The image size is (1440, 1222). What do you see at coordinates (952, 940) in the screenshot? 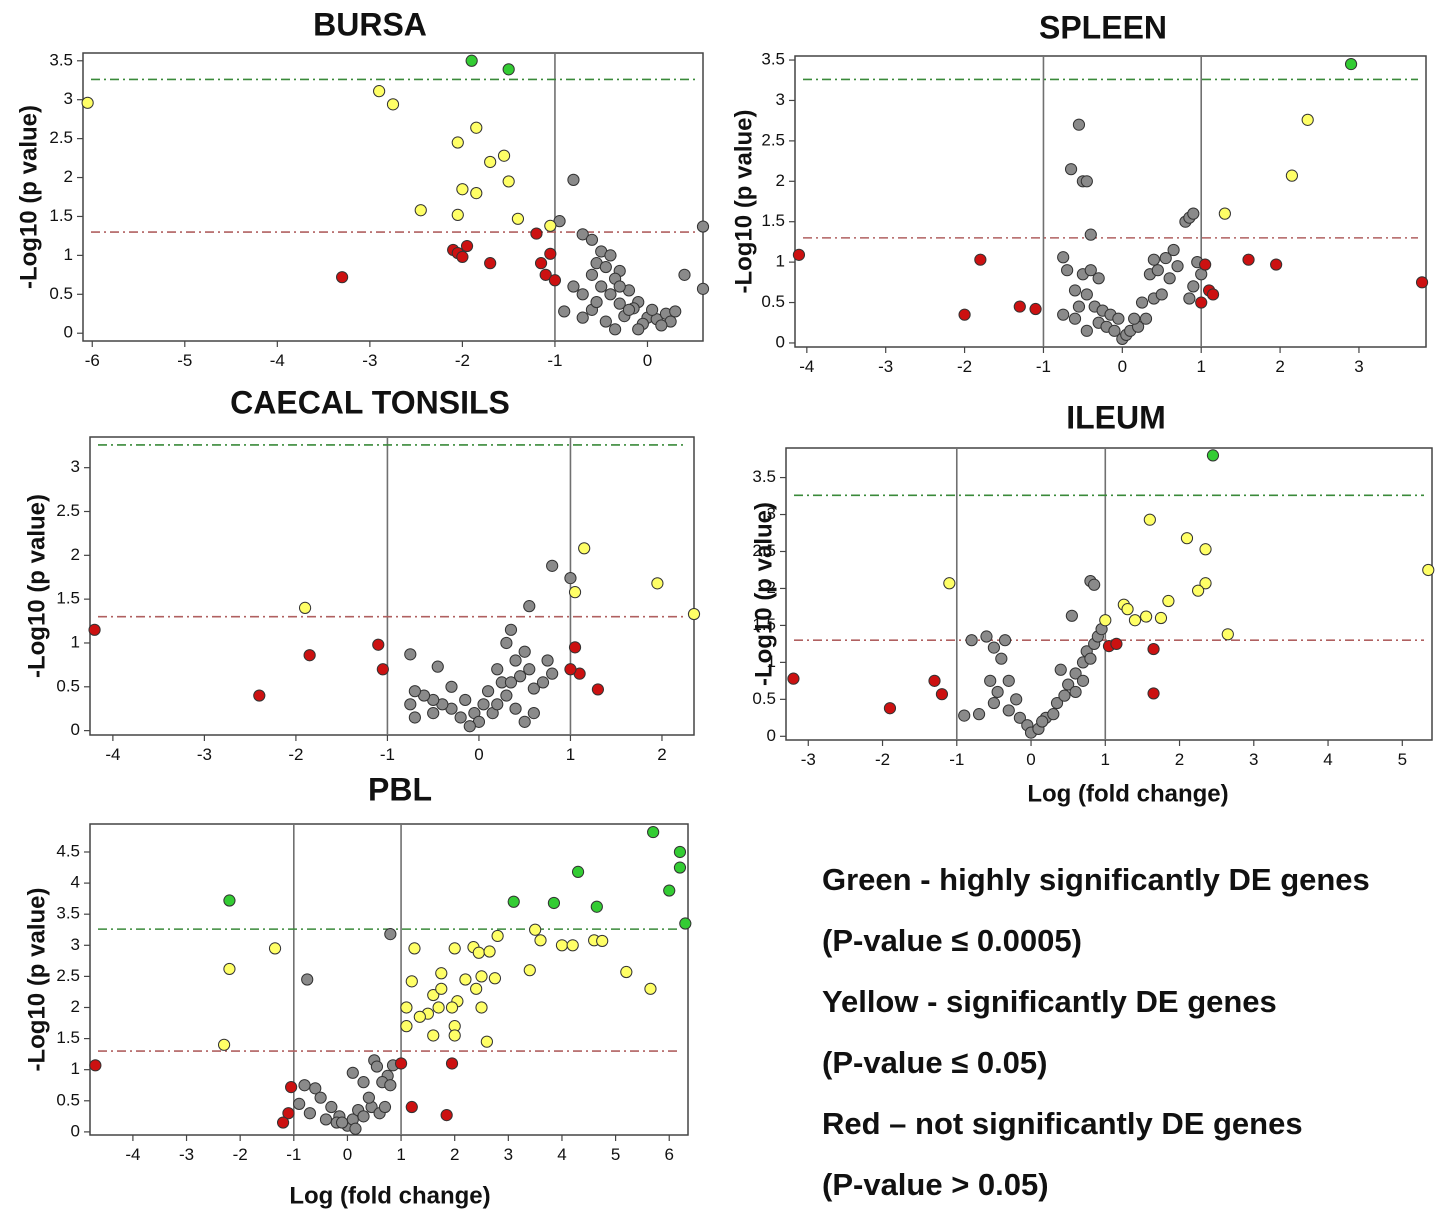
I see `legend-line-green-threshold: (P-value ≤ 0.0005)` at bounding box center [952, 940].